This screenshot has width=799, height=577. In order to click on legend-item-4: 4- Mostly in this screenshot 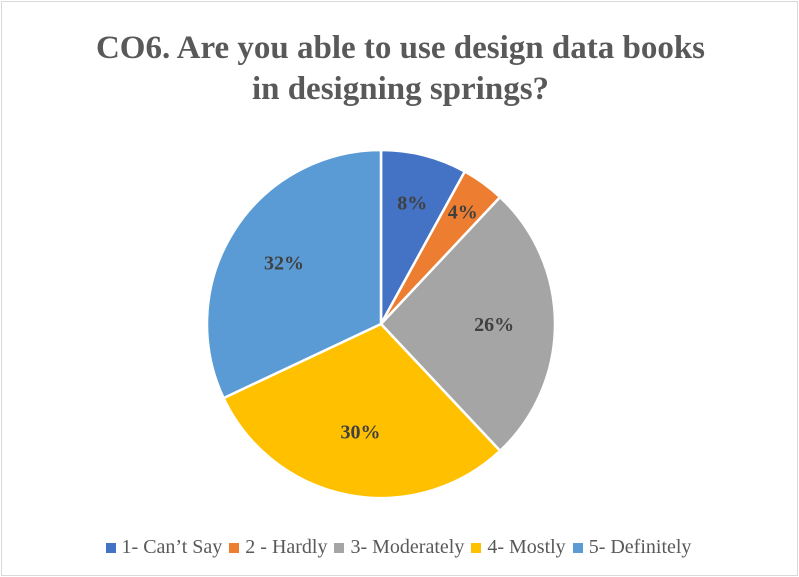, I will do `click(518, 547)`.